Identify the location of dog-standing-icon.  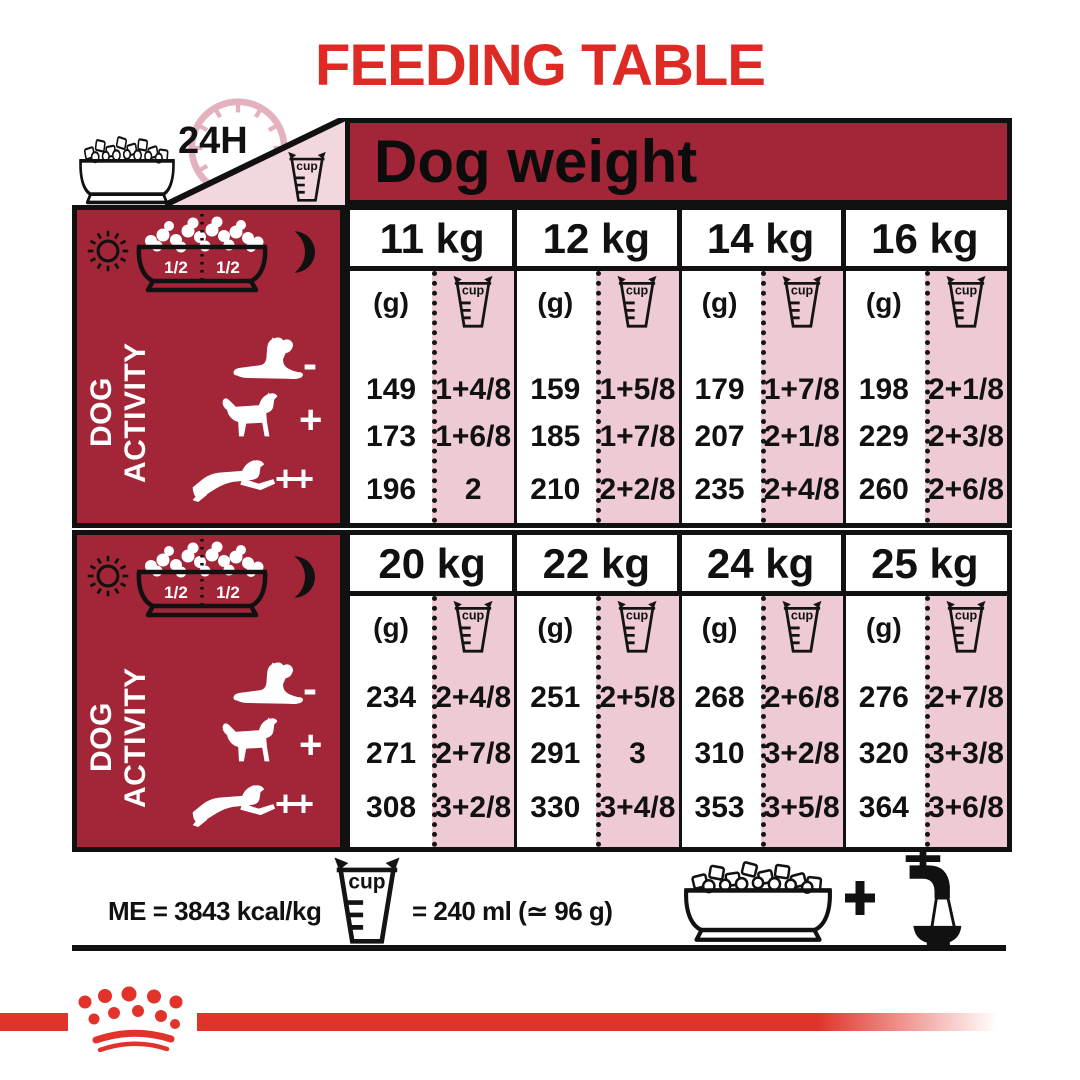
(251, 741).